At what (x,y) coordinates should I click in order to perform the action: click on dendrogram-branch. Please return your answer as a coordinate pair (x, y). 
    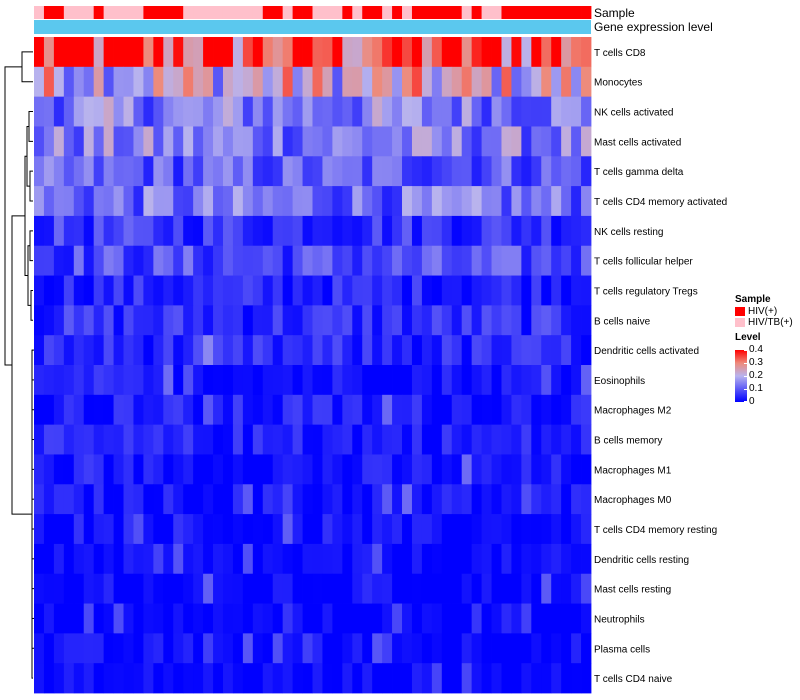
    Looking at the image, I should click on (31, 246).